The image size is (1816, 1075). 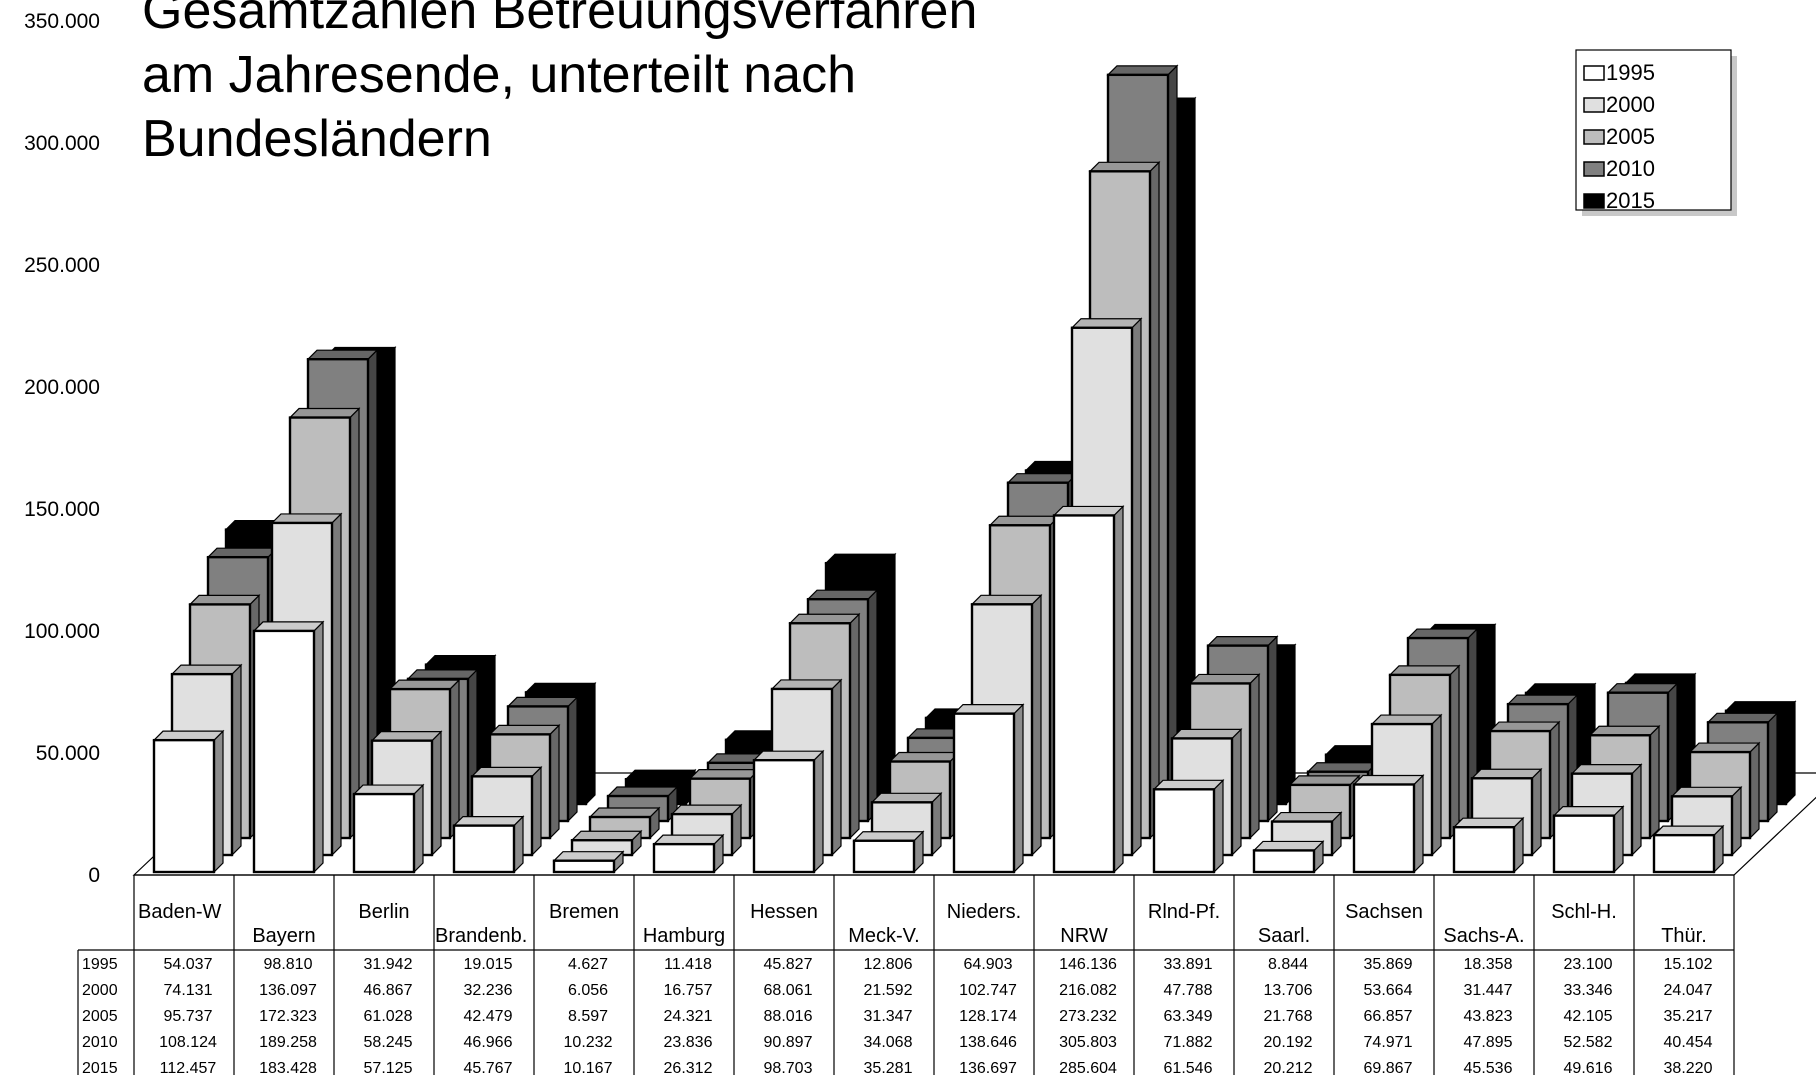 What do you see at coordinates (188, 990) in the screenshot?
I see `data-label: 74.131` at bounding box center [188, 990].